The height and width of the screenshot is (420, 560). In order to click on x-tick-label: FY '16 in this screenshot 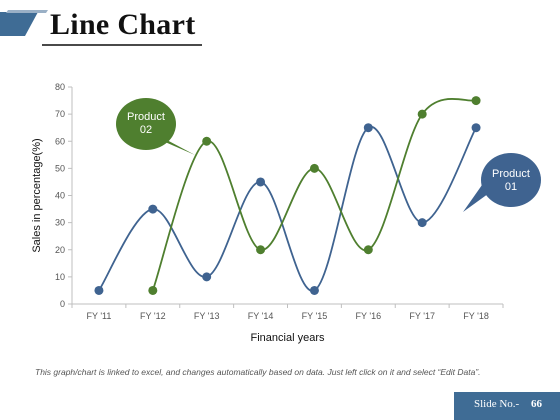, I will do `click(369, 316)`.